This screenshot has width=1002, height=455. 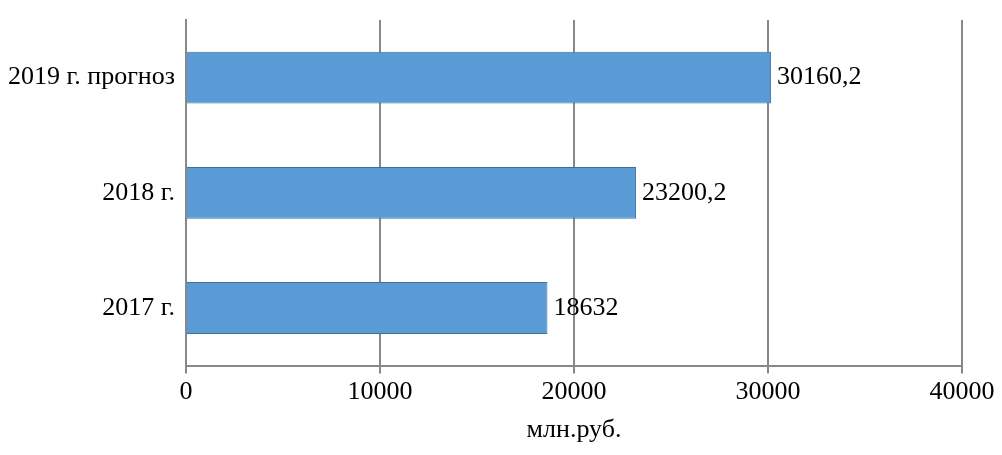 What do you see at coordinates (138, 191) in the screenshot?
I see `y-tick-label: 2018 г.` at bounding box center [138, 191].